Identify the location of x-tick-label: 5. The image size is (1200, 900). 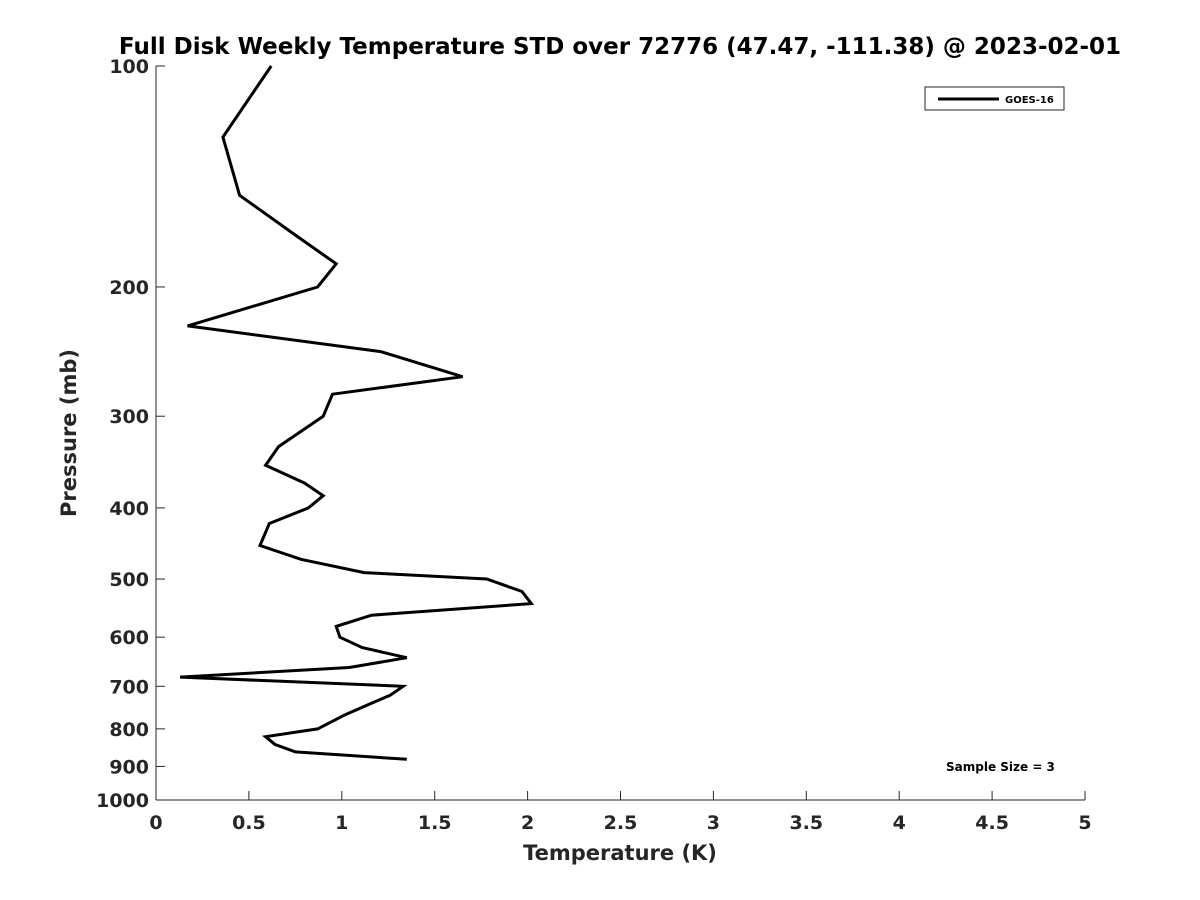
(1084, 823).